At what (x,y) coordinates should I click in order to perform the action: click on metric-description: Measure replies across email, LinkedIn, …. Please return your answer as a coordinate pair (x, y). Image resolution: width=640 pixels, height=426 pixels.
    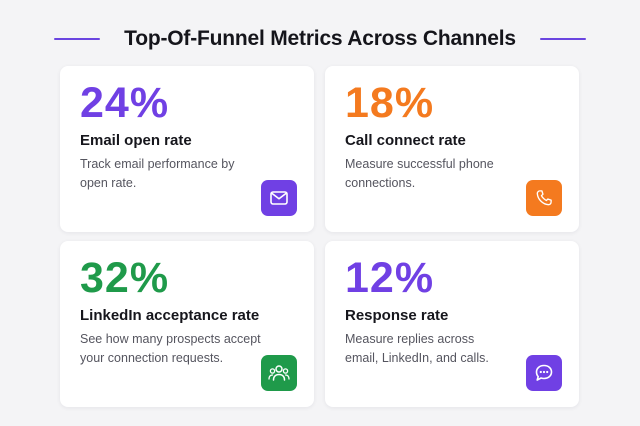
    Looking at the image, I should click on (417, 348).